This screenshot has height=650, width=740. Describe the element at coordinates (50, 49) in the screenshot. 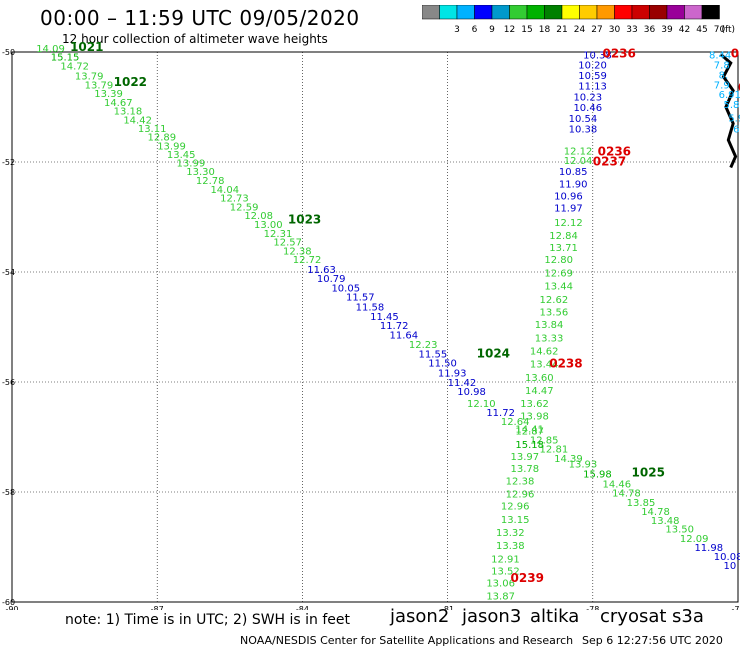

I see `wave-height-point: 14.09` at that location.